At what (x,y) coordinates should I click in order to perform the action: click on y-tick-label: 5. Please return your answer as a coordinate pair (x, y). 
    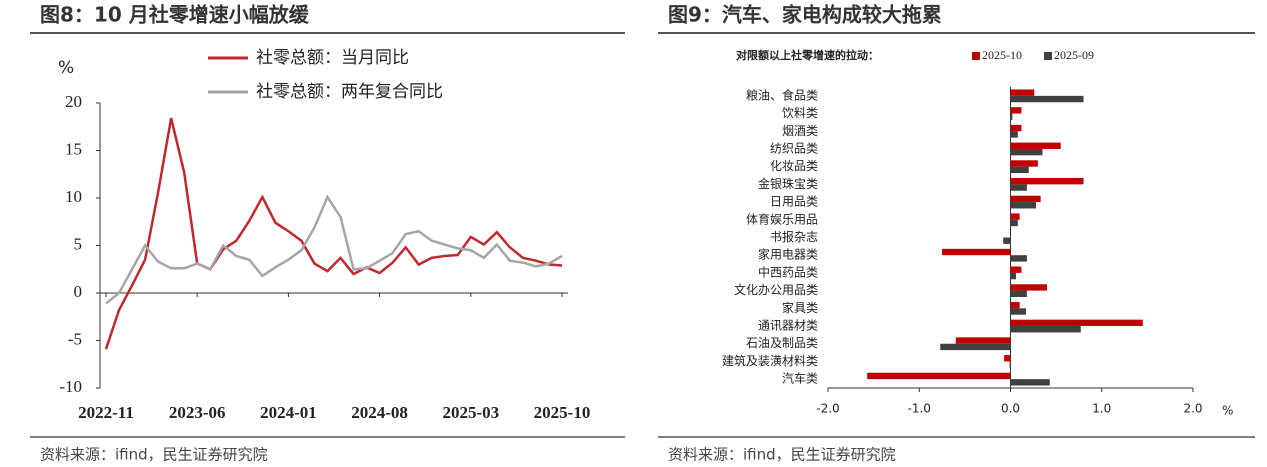
    Looking at the image, I should click on (78, 243).